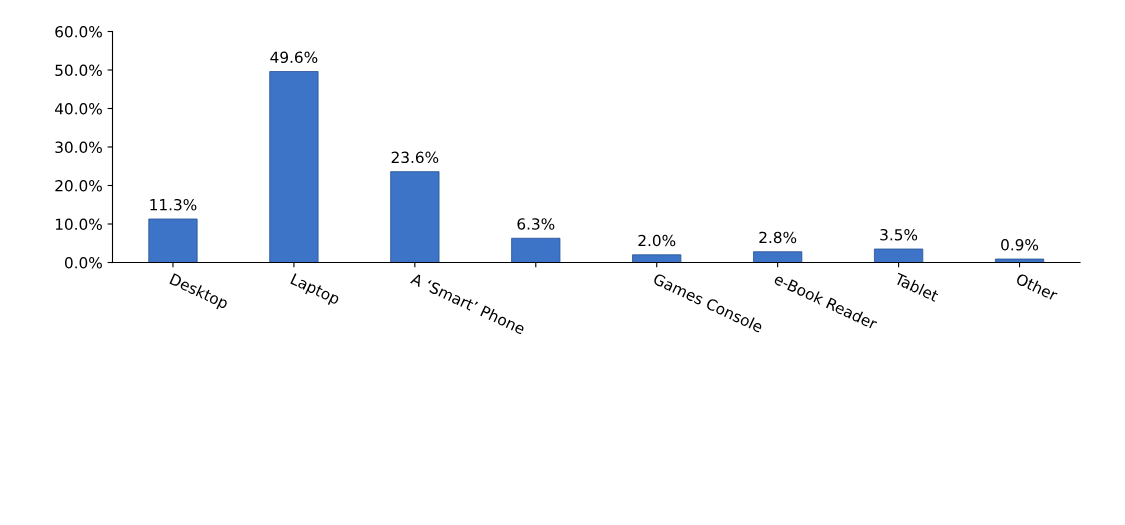  What do you see at coordinates (78, 108) in the screenshot?
I see `y-tick-label: 40.0%` at bounding box center [78, 108].